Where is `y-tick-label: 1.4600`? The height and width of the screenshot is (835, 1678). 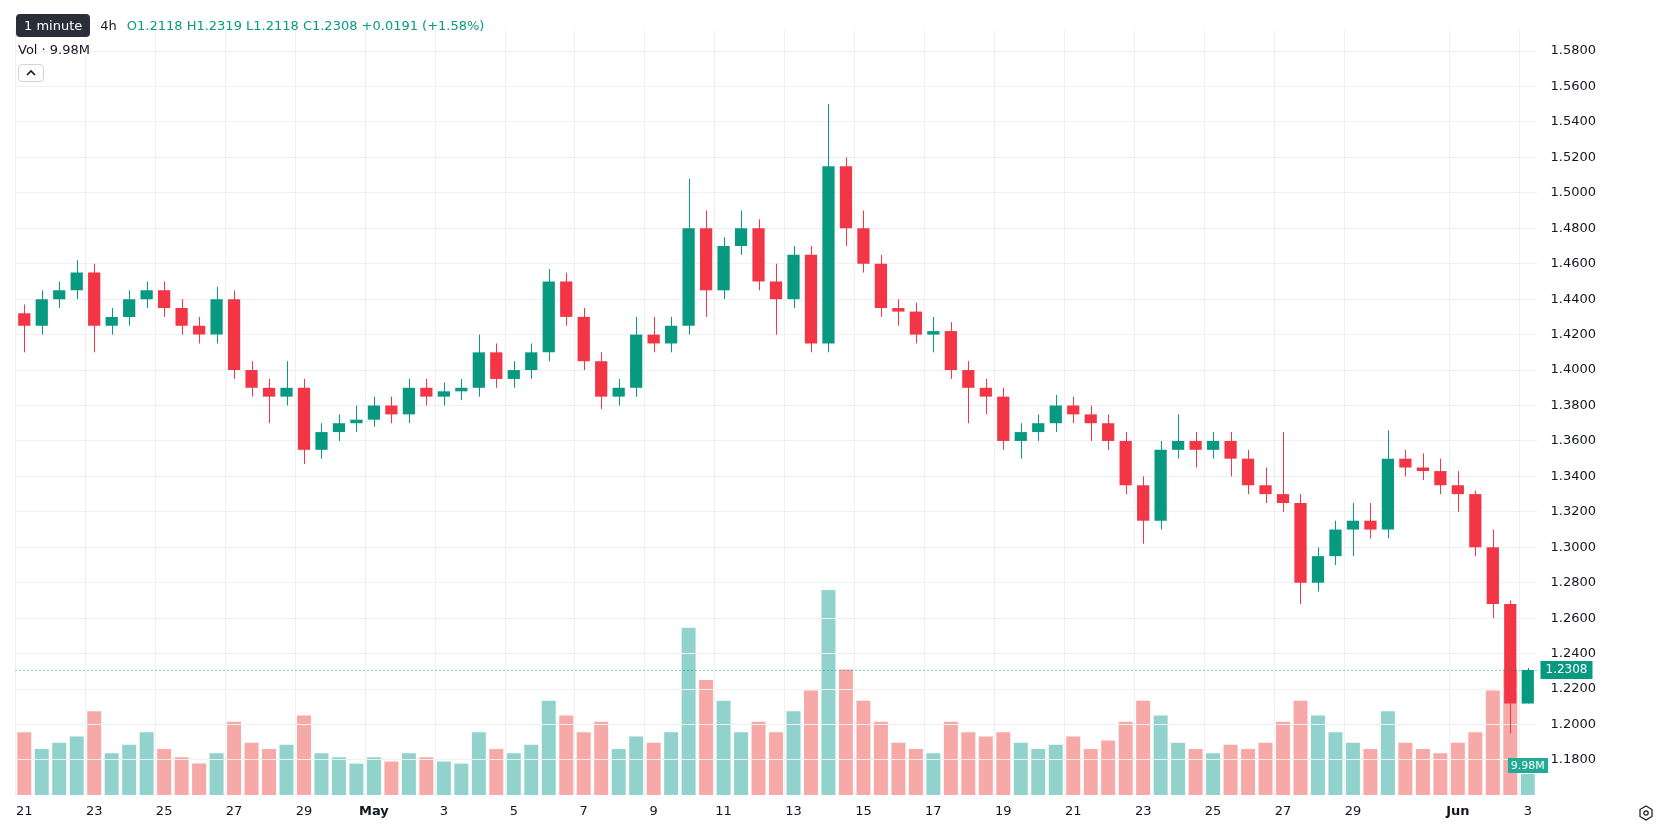
y-tick-label: 1.4600 is located at coordinates (1573, 263).